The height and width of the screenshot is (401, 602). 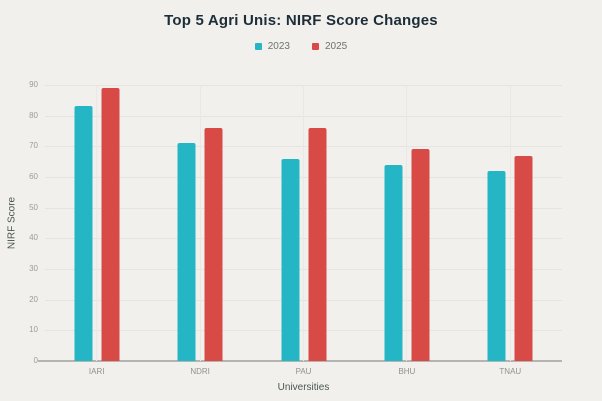 I want to click on bar-iari-2023, so click(x=83, y=233).